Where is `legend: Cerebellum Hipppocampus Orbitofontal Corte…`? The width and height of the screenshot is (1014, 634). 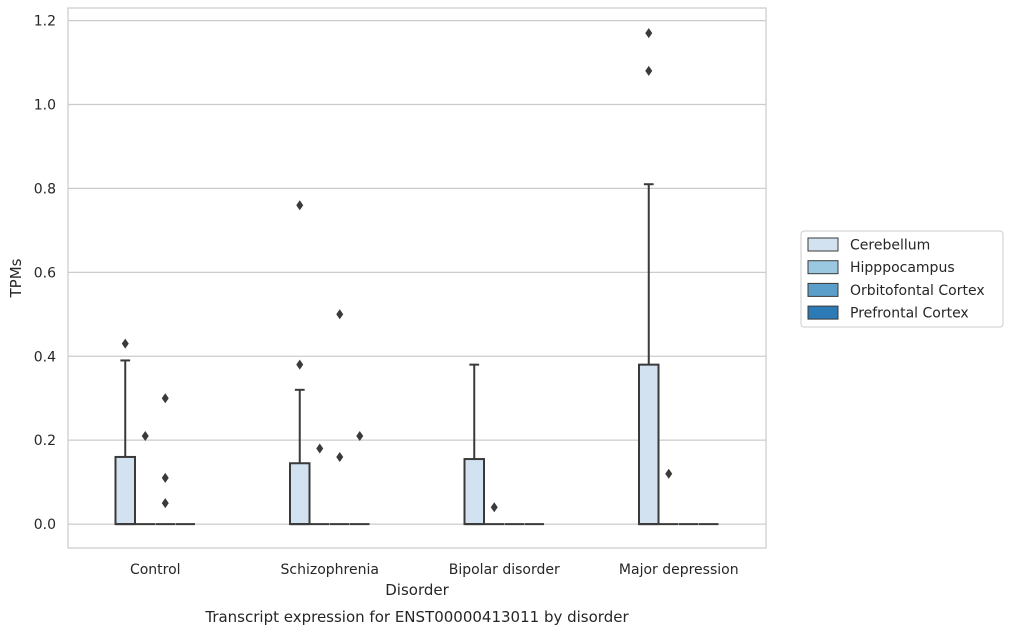
legend: Cerebellum Hipppocampus Orbitofontal Corte… is located at coordinates (902, 279).